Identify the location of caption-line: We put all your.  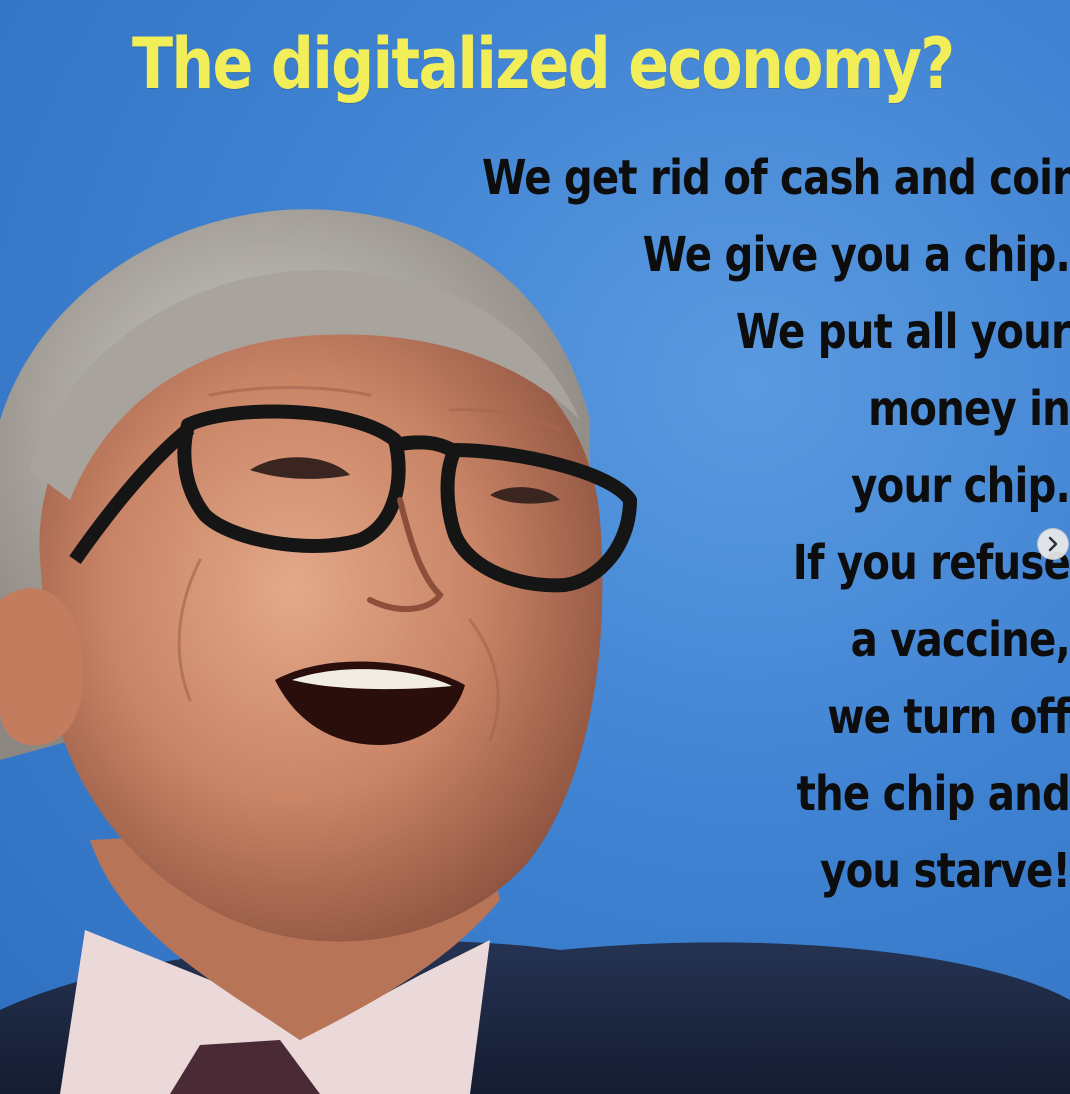
(902, 332).